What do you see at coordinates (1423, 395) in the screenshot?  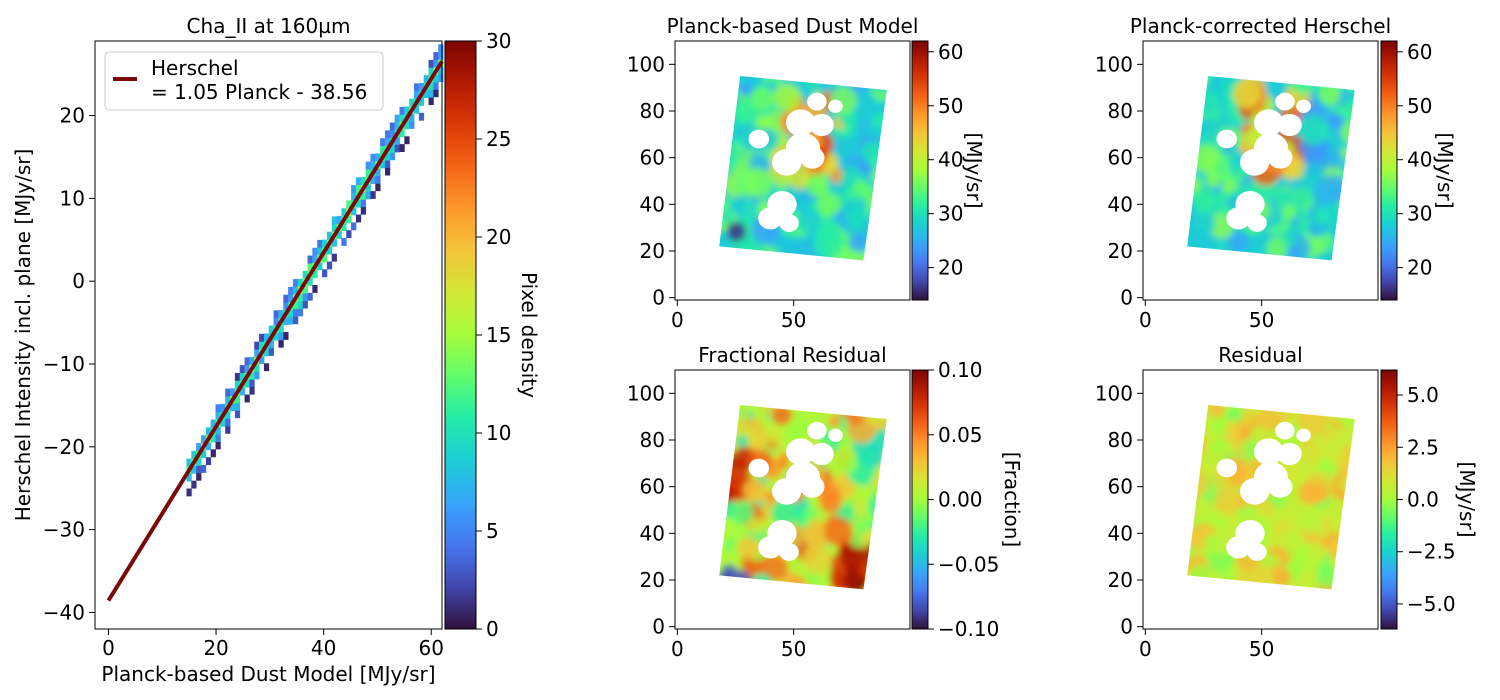 I see `colorbar-tick-label: 5.0` at bounding box center [1423, 395].